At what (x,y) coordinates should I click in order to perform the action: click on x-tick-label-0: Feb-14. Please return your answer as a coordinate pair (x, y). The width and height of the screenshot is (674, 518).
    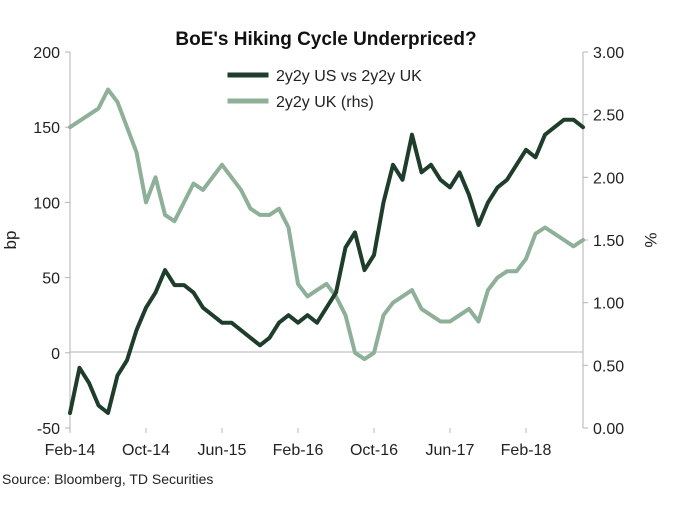
    Looking at the image, I should click on (70, 450).